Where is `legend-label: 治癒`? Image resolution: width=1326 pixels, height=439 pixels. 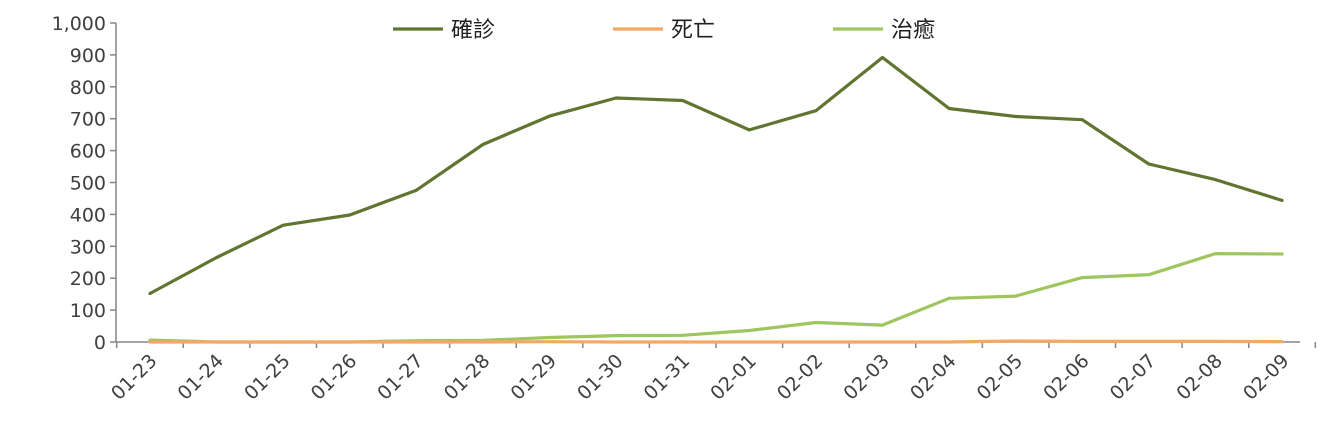
legend-label: 治癒 is located at coordinates (913, 30).